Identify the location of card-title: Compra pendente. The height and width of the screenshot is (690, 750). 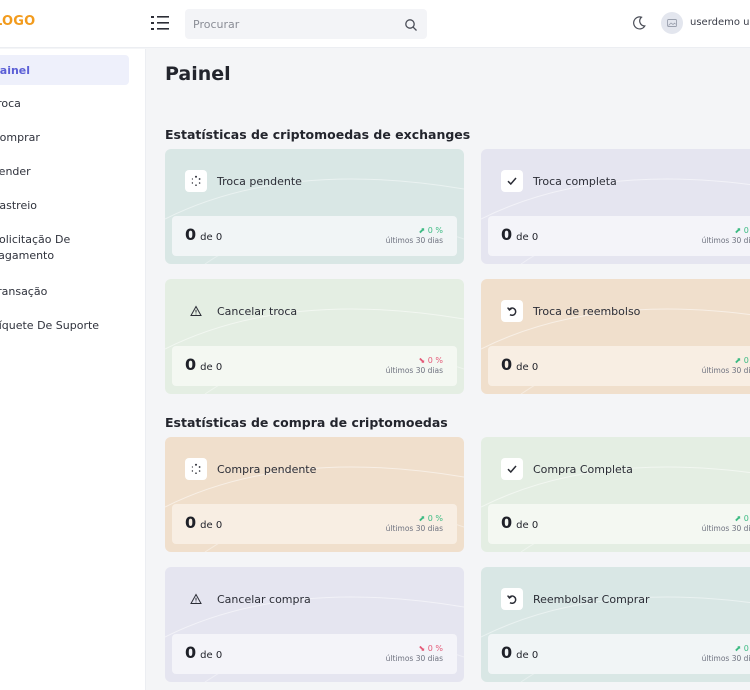
(267, 469).